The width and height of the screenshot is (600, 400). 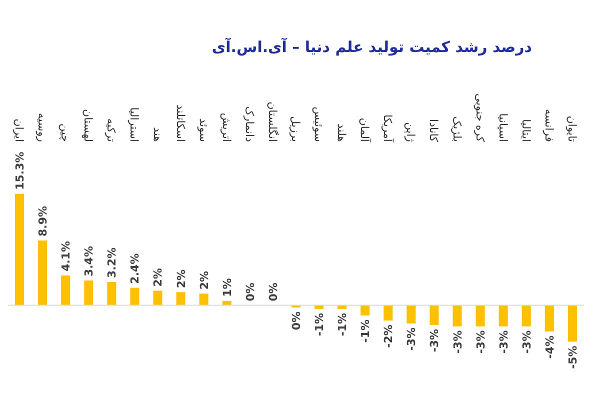 What do you see at coordinates (203, 130) in the screenshot?
I see `x-tick-label: سوئد` at bounding box center [203, 130].